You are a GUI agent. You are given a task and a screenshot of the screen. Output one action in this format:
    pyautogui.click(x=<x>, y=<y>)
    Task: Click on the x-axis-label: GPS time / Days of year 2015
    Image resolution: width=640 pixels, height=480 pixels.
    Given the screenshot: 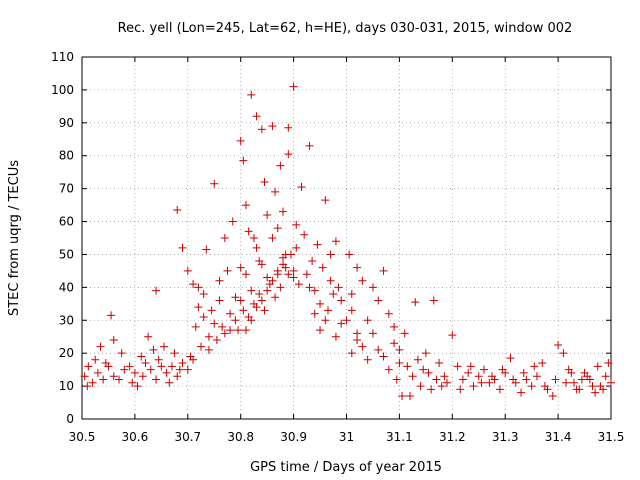 What is the action you would take?
    pyautogui.click(x=346, y=467)
    